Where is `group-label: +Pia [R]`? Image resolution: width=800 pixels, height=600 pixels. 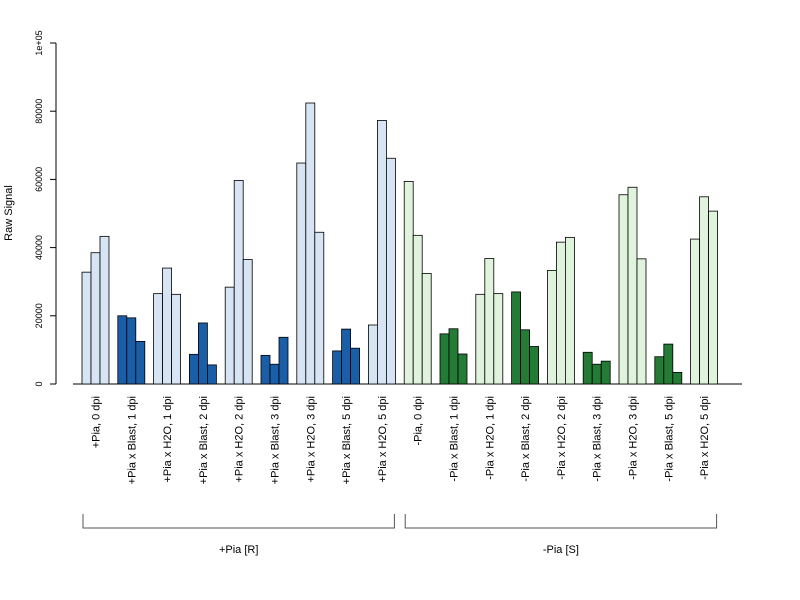 group-label: +Pia [R] is located at coordinates (238, 550).